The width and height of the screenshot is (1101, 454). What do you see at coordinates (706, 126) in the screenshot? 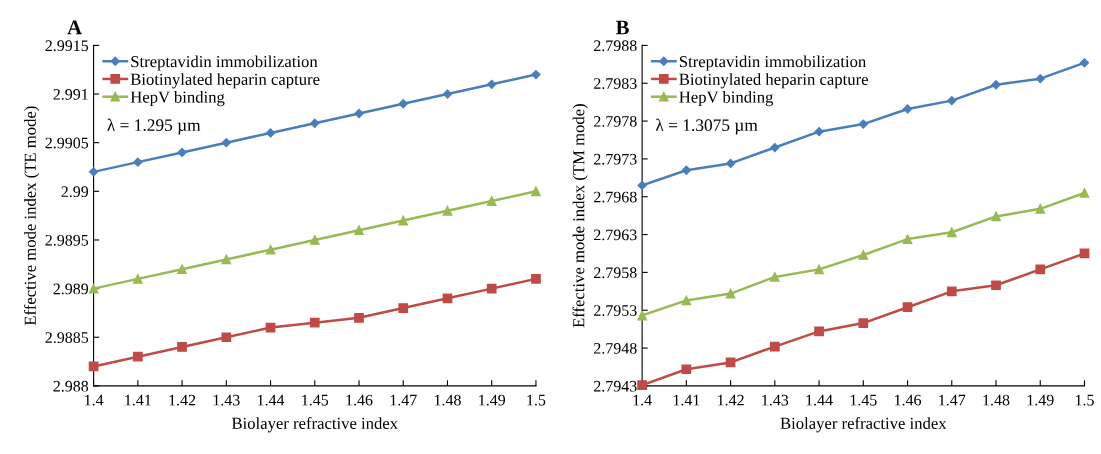
I see `annotation: λ = 1.3075 µm` at bounding box center [706, 126].